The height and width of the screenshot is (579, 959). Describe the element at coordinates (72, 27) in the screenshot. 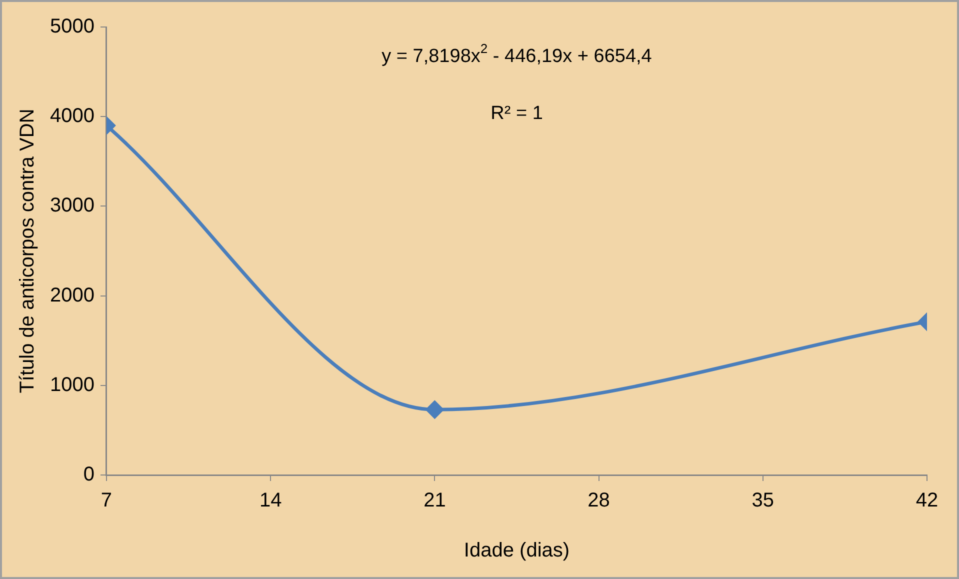

I see `y-tick-label: 5000` at that location.